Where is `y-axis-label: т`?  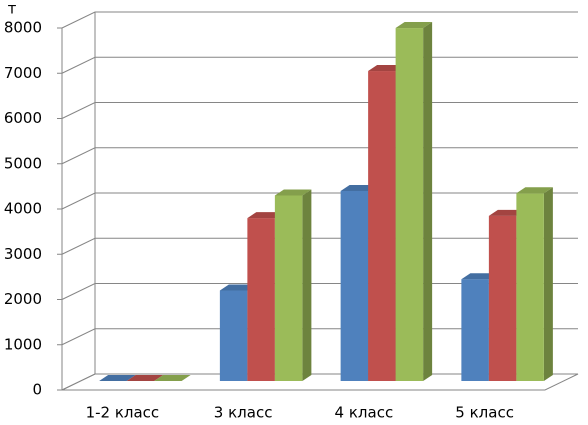 y-axis-label: т is located at coordinates (12, 9).